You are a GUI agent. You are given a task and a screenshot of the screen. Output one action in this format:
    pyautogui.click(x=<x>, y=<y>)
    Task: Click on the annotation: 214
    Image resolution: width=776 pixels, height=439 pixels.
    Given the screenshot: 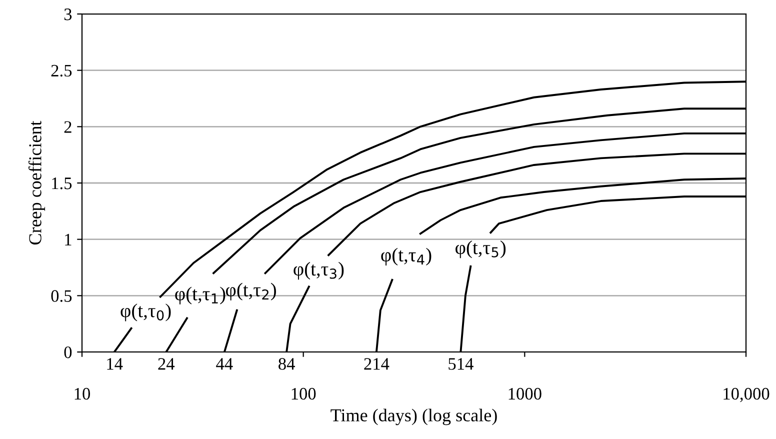 What is the action you would take?
    pyautogui.click(x=377, y=364)
    